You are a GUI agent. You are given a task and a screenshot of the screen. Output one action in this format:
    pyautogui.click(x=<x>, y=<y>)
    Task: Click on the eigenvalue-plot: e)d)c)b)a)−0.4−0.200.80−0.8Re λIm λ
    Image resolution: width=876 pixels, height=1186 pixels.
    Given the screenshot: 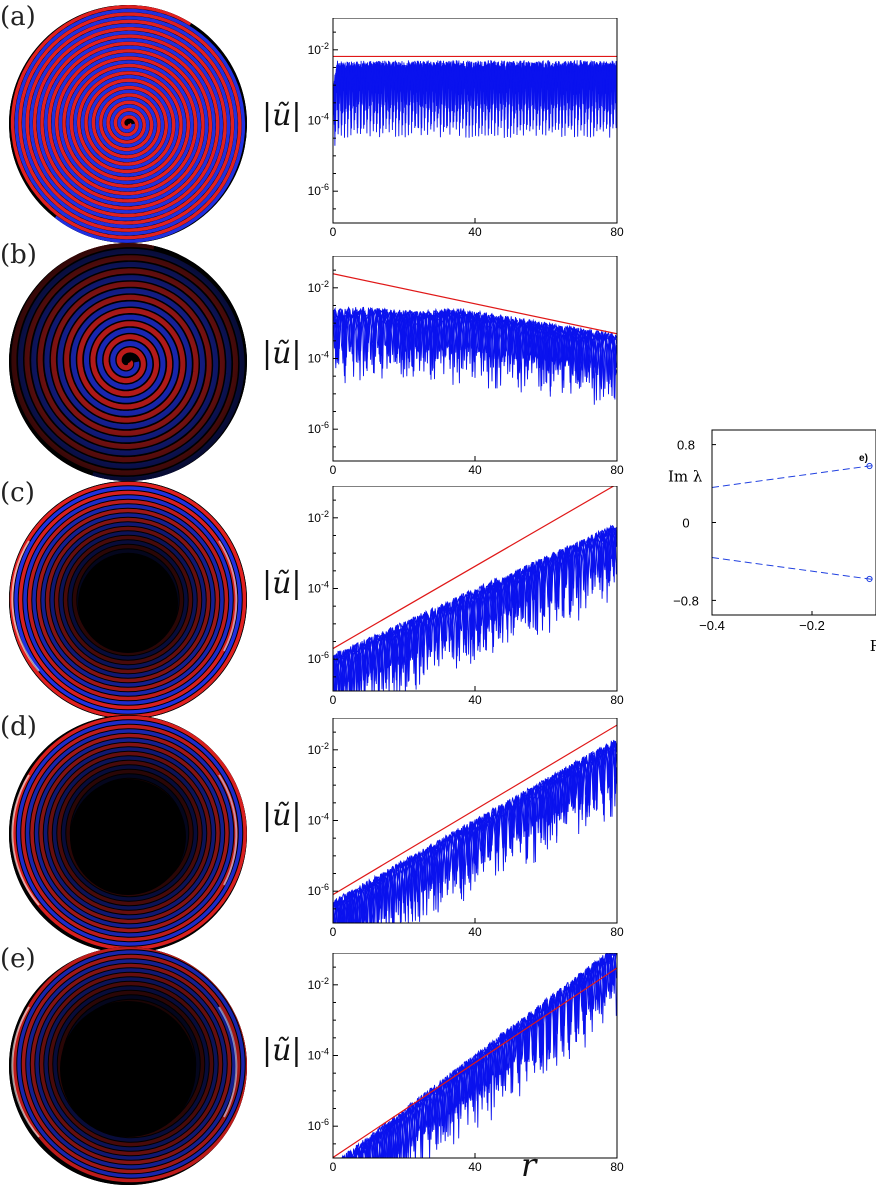 What is the action you would take?
    pyautogui.click(x=763, y=555)
    